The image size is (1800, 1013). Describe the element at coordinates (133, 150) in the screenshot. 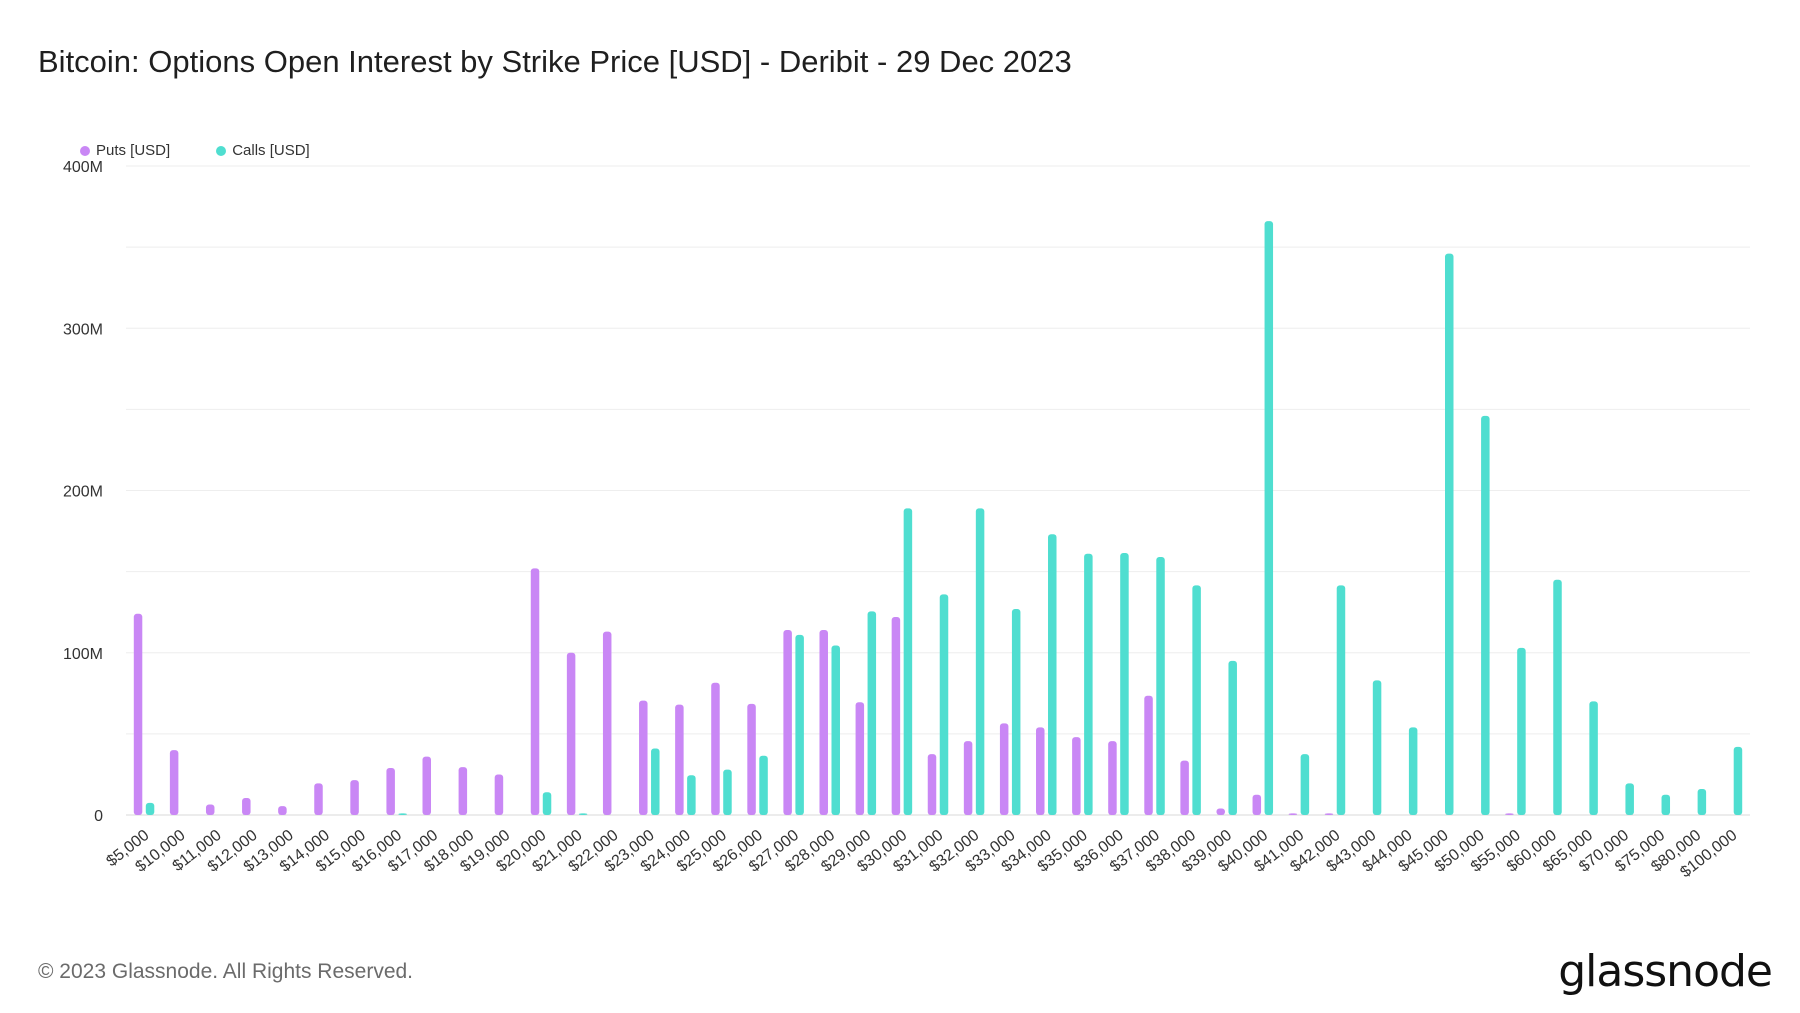

I see `puts-legend-label: Puts [USD]` at that location.